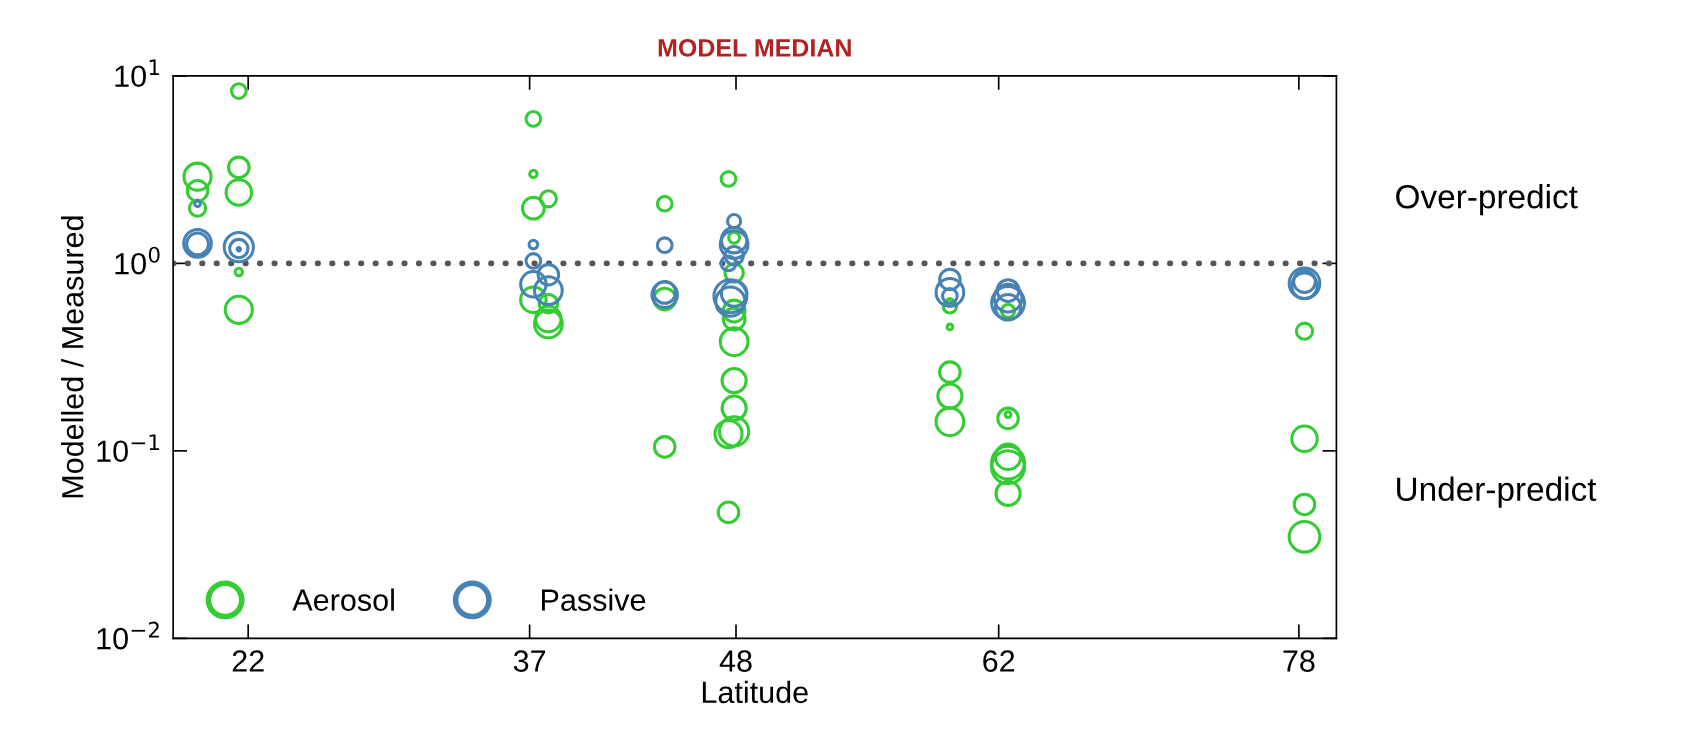 This screenshot has height=744, width=1681. What do you see at coordinates (1497, 492) in the screenshot?
I see `text: Under-predict` at bounding box center [1497, 492].